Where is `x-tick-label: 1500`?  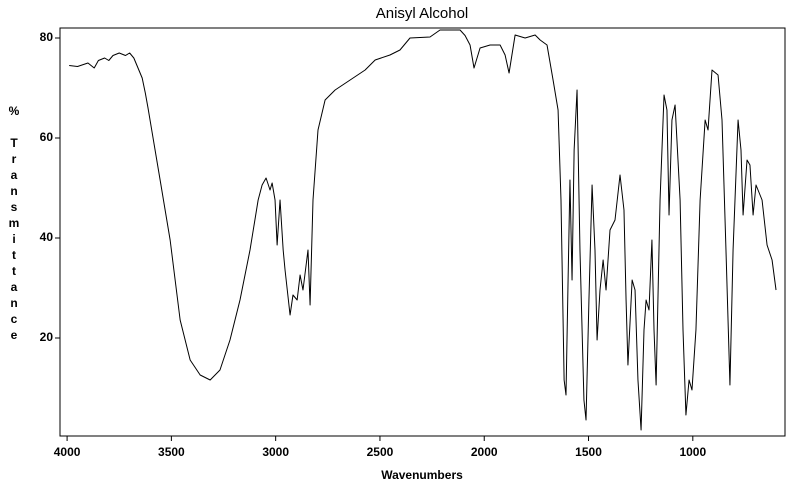
x-tick-label: 1500 is located at coordinates (588, 452).